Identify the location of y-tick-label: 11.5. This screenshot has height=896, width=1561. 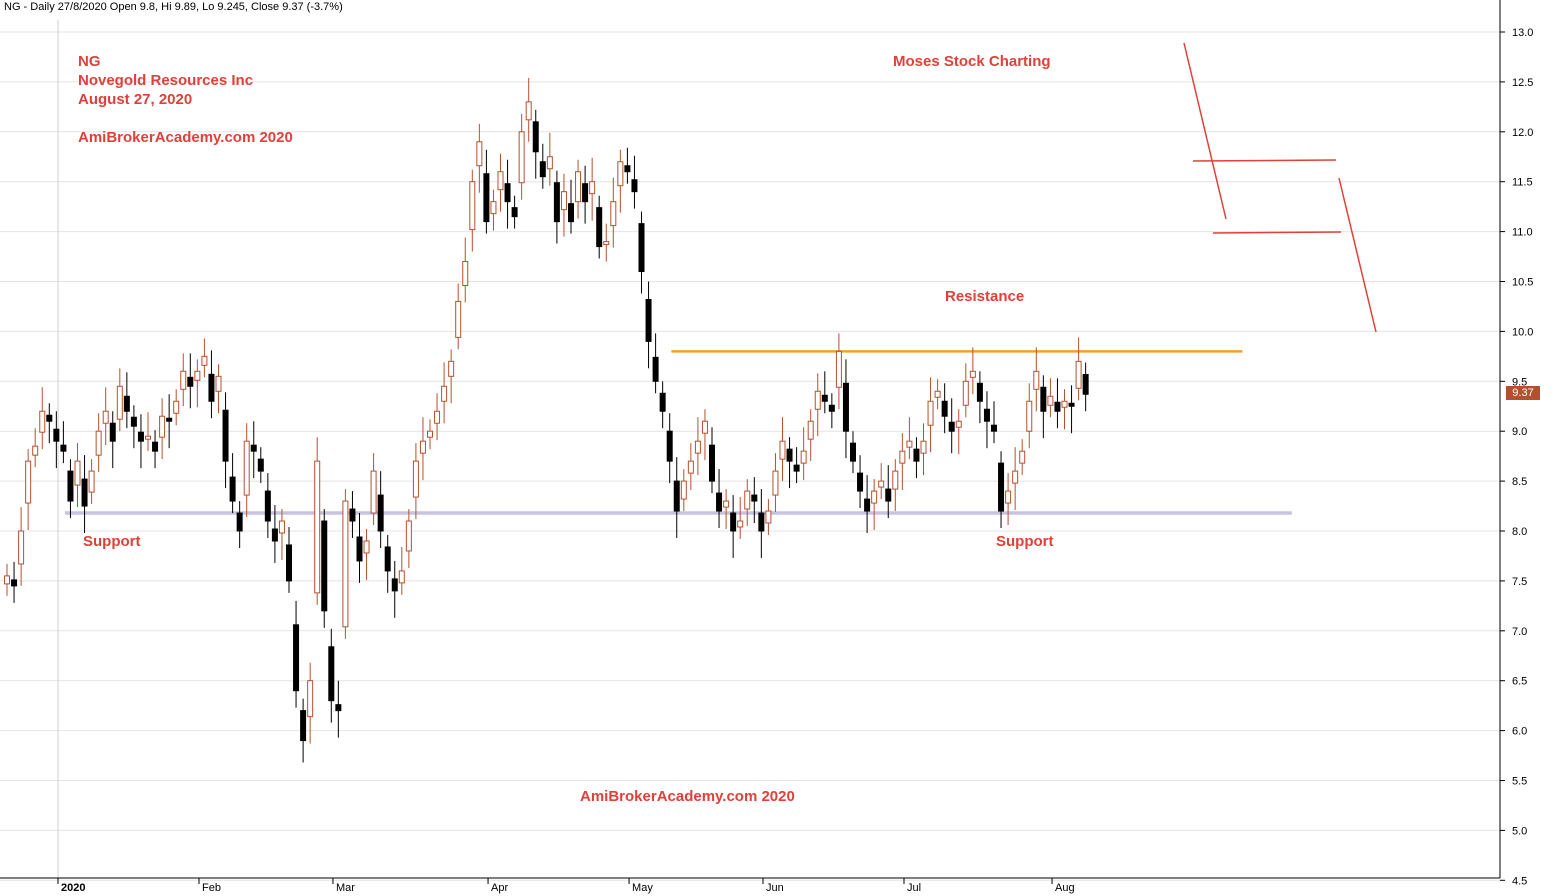
(1522, 183).